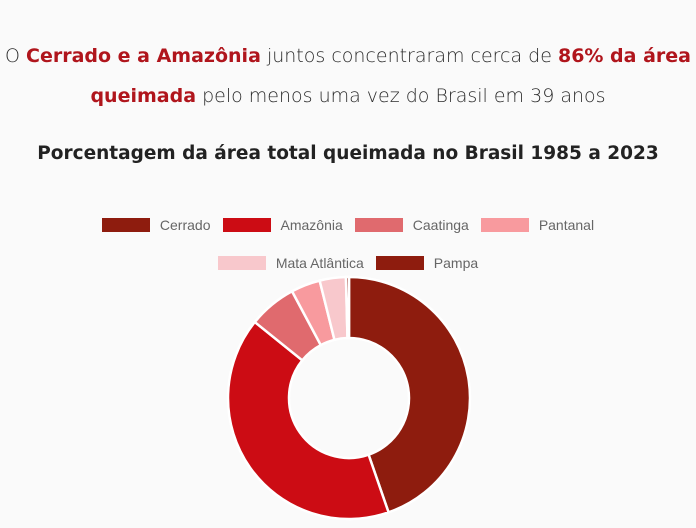  What do you see at coordinates (409, 394) in the screenshot?
I see `donut-slice-cerrado` at bounding box center [409, 394].